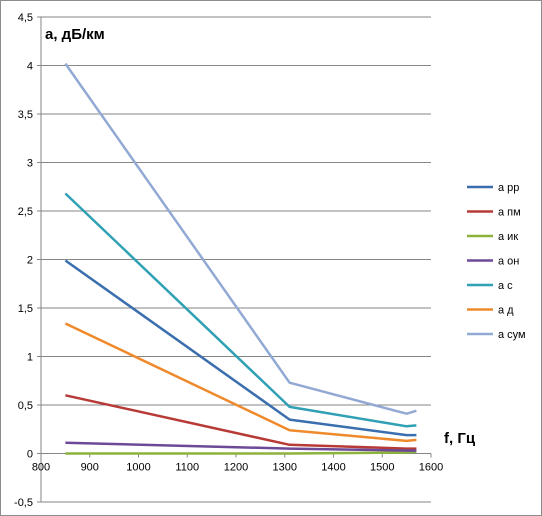  Describe the element at coordinates (285, 468) in the screenshot. I see `x-tick-label: 1300` at that location.